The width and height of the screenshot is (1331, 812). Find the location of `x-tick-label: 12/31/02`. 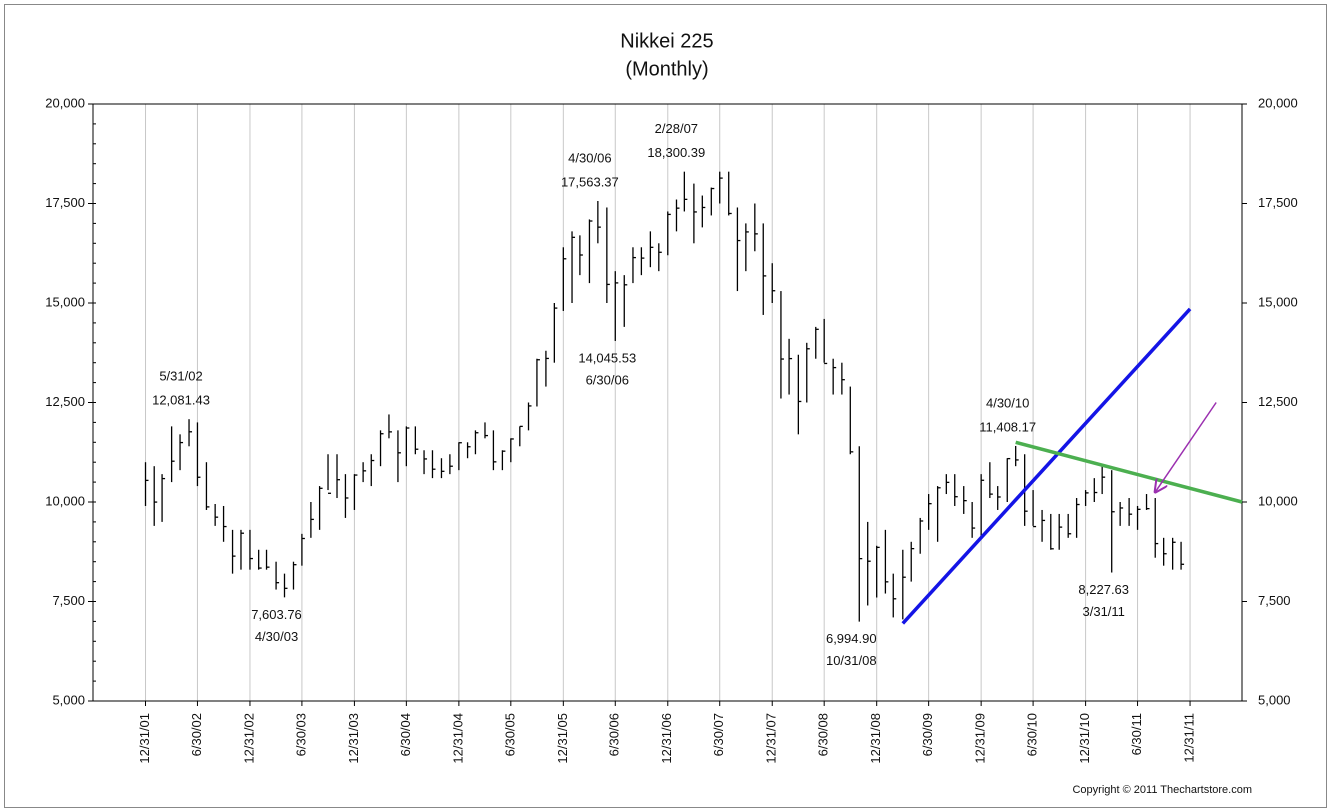

x-tick-label: 12/31/02 is located at coordinates (248, 738).